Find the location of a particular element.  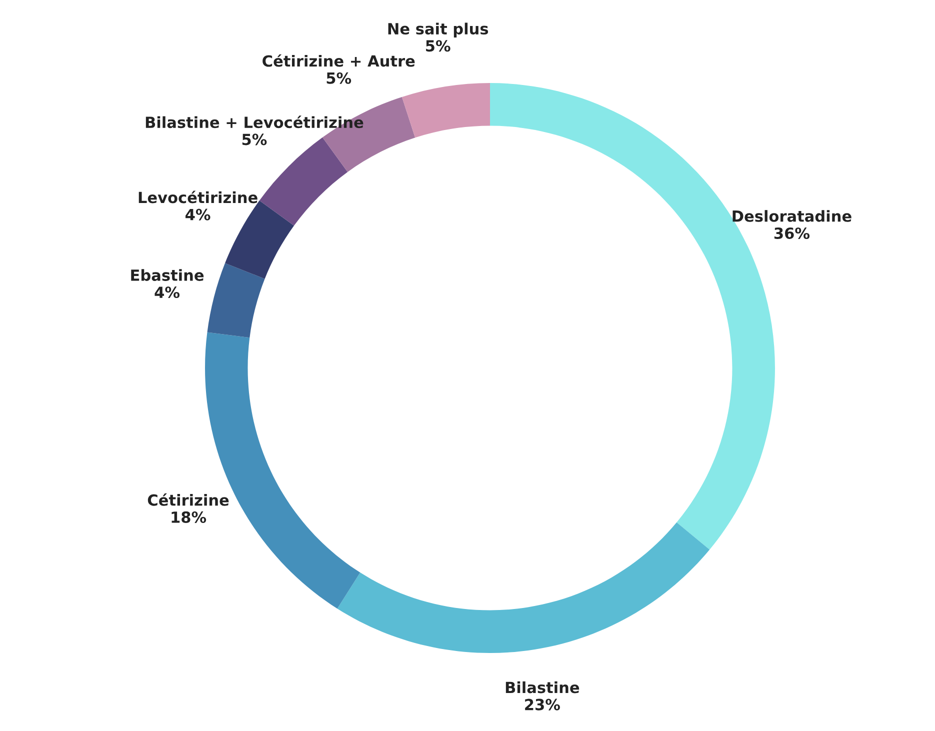

slice-label: Cétirizine is located at coordinates (188, 499).